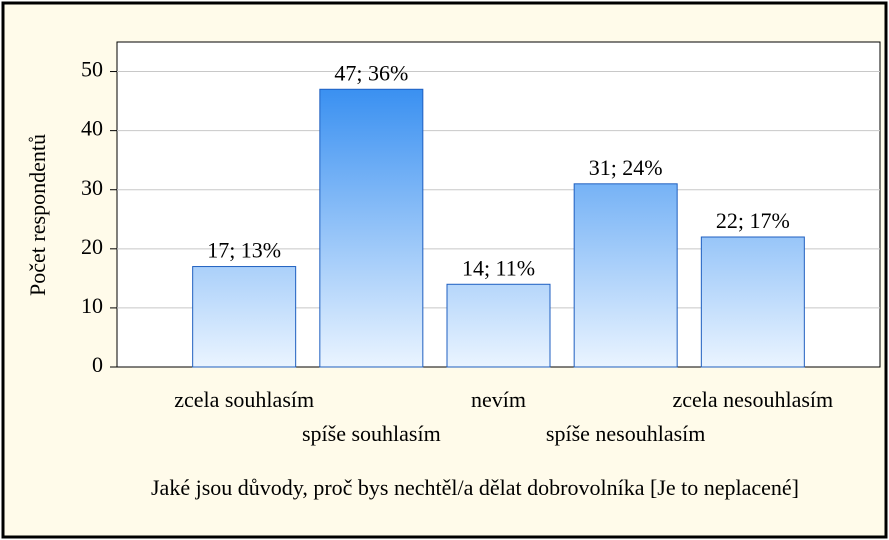  Describe the element at coordinates (626, 167) in the screenshot. I see `data-label: 31; 24%` at that location.